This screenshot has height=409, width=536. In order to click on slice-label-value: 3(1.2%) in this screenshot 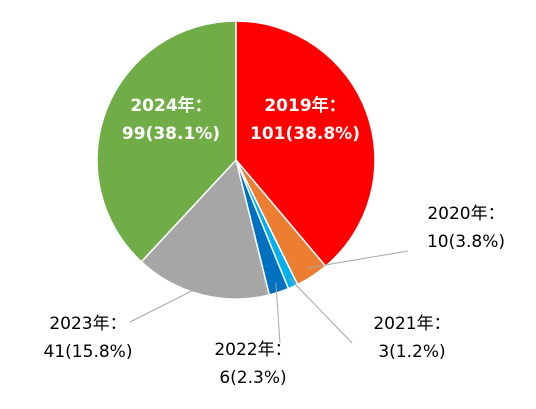, I will do `click(411, 352)`.